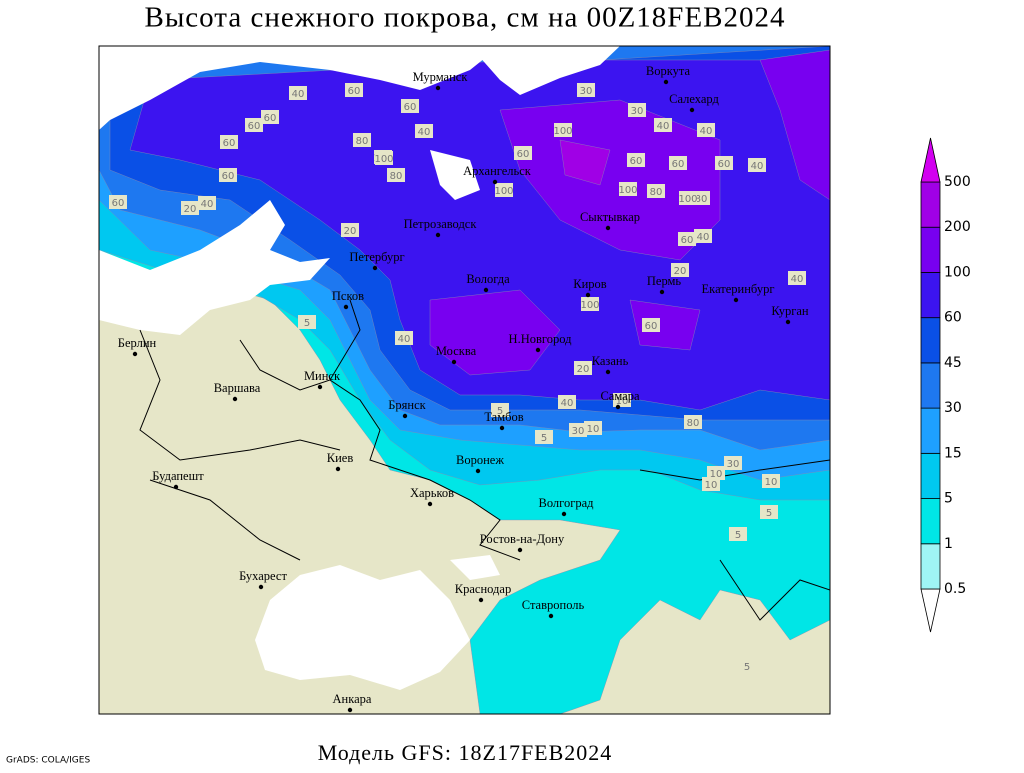 This screenshot has height=773, width=1024. Describe the element at coordinates (441, 224) in the screenshot. I see `city-label: Петрозаводск` at that location.